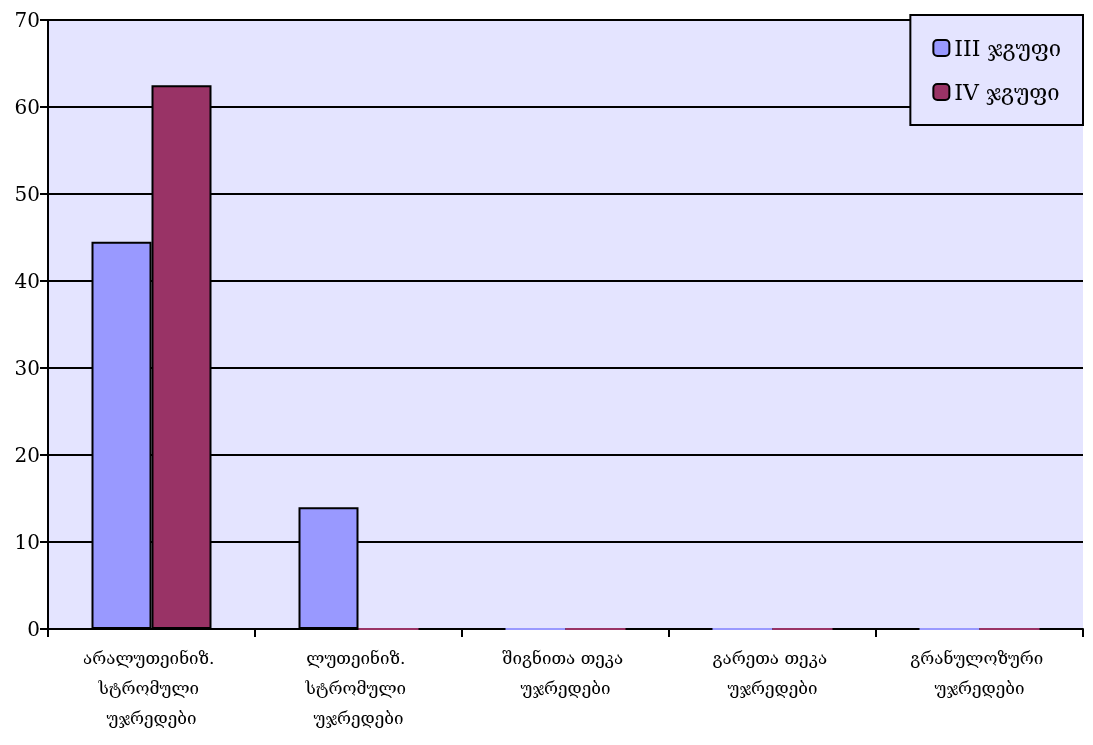  Describe the element at coordinates (27, 20) in the screenshot. I see `y-tick-label: 70` at that location.